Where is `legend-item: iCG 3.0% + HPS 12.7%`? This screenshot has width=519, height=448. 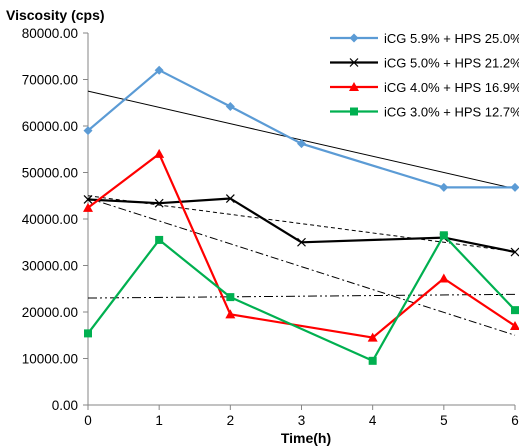 legend-item: iCG 3.0% + HPS 12.7% is located at coordinates (424, 112).